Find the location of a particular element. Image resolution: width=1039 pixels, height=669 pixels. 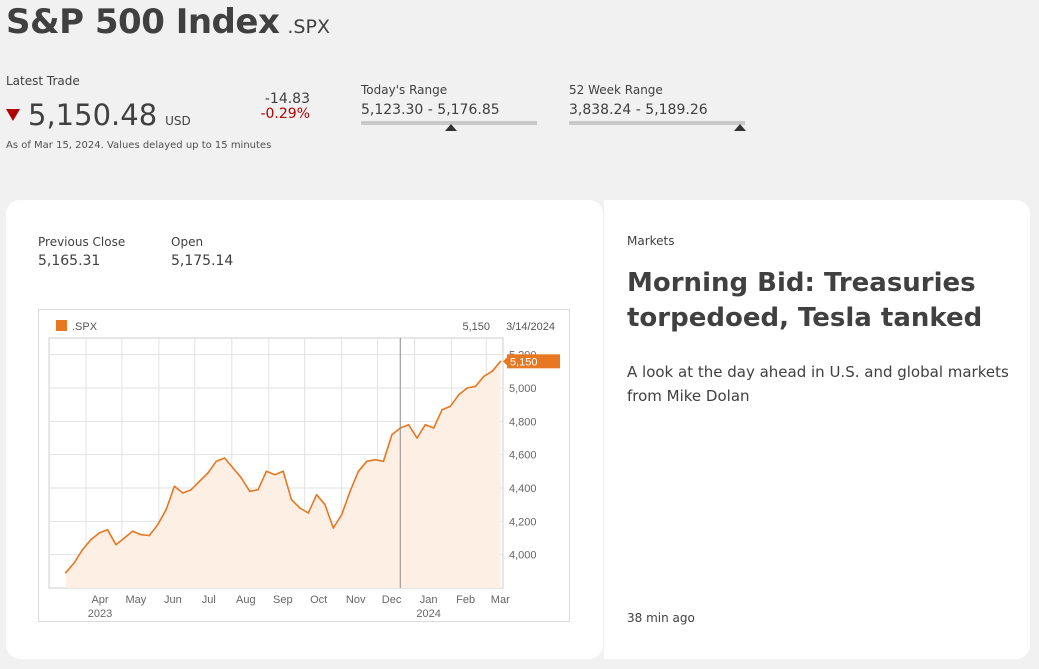

change-percent: -0.29% is located at coordinates (285, 114).